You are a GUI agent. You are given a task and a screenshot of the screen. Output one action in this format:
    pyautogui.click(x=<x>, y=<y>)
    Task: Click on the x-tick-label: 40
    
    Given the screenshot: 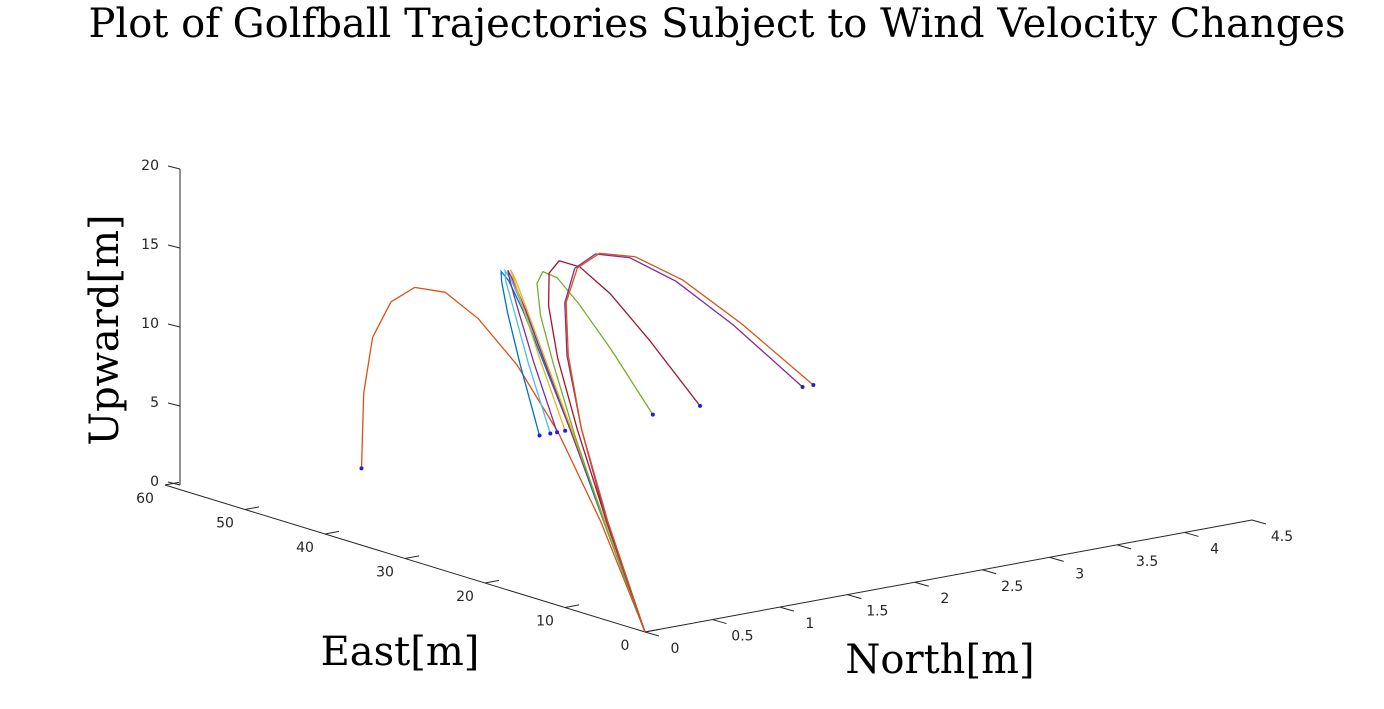 What is the action you would take?
    pyautogui.click(x=305, y=548)
    